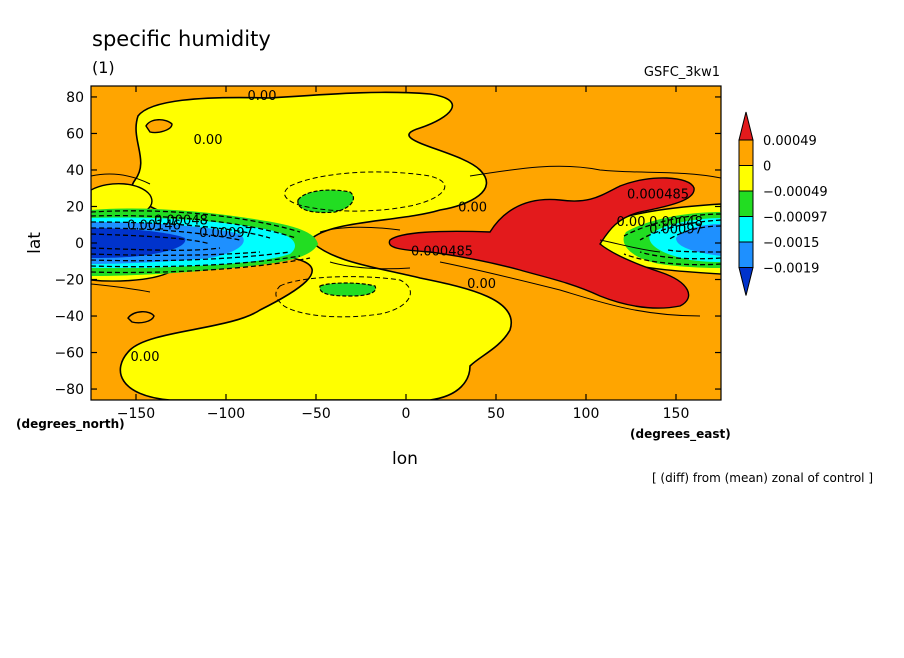  Describe the element at coordinates (348, 289) in the screenshot. I see `green-patch-south` at that location.